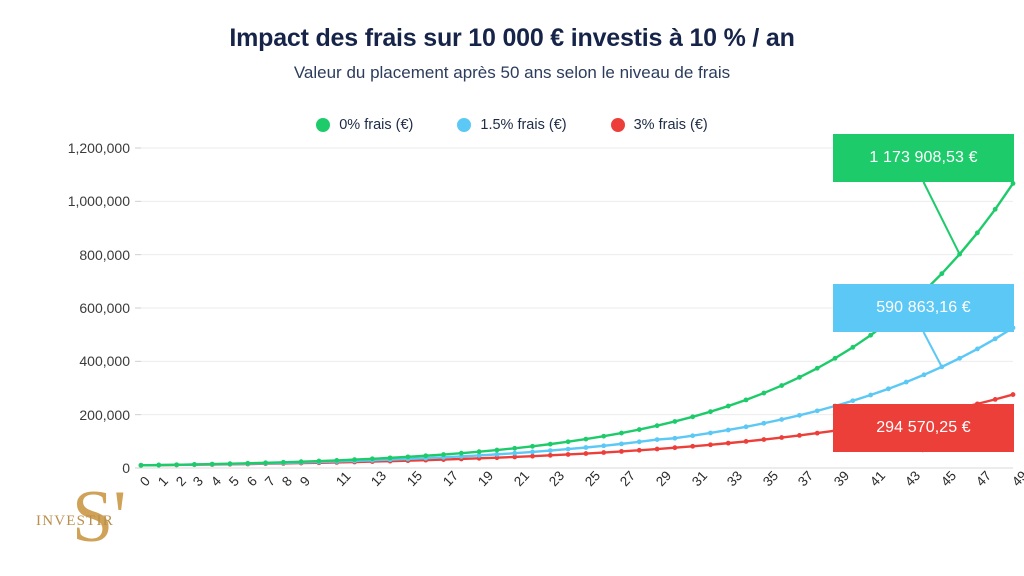  I want to click on x-tick-label: 17, so click(450, 479).